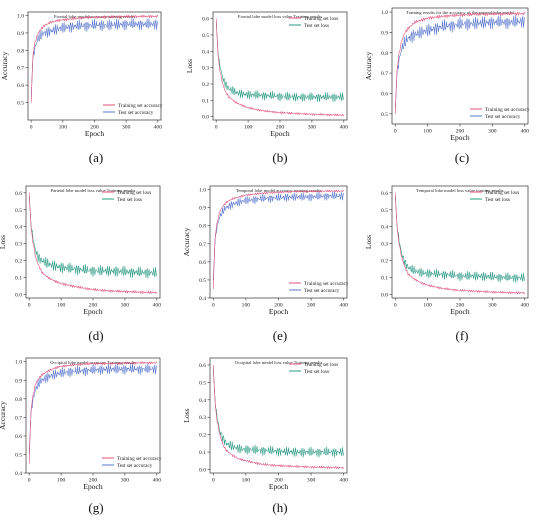  Describe the element at coordinates (20, 69) in the screenshot. I see `y-tick-label: 0.7` at that location.